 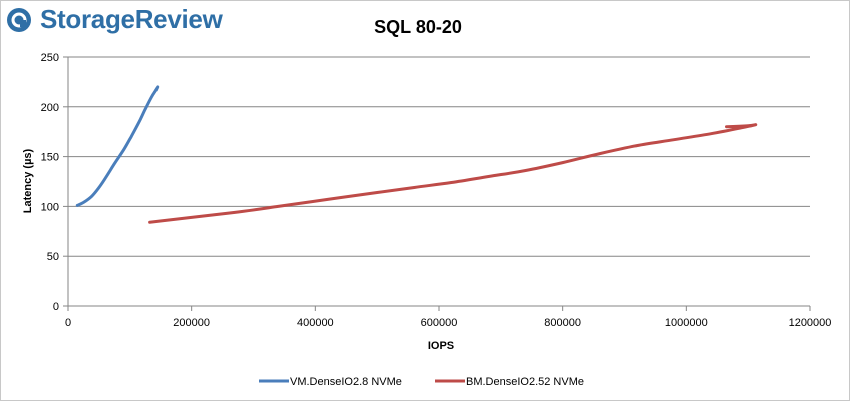 What do you see at coordinates (131, 19) in the screenshot?
I see `brand-name: StorageReview` at bounding box center [131, 19].